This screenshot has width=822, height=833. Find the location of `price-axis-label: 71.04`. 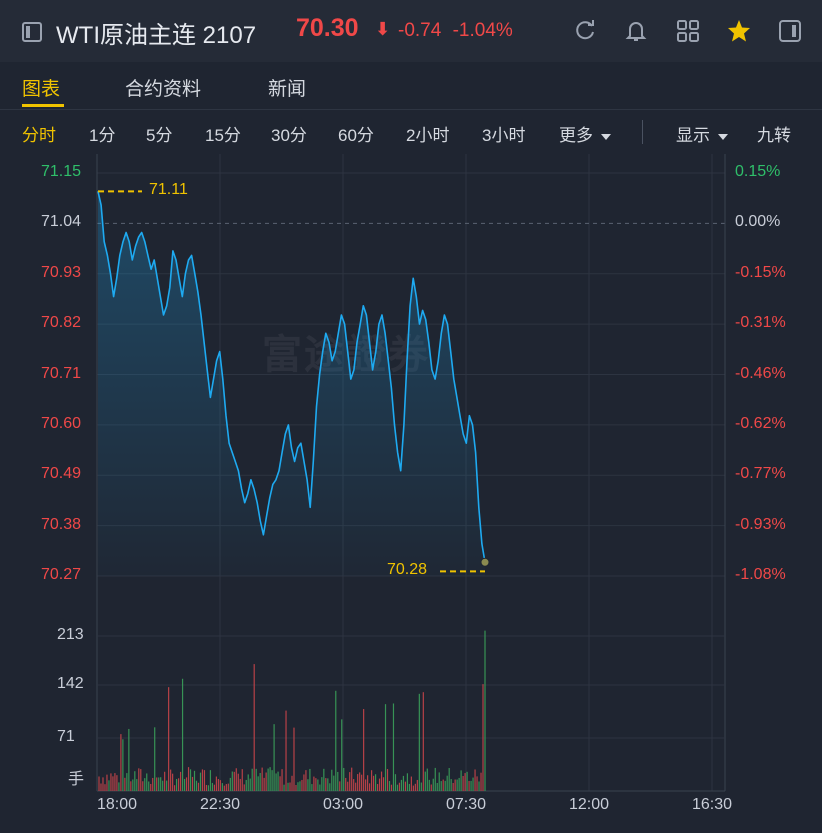

price-axis-label: 71.04 is located at coordinates (61, 222).